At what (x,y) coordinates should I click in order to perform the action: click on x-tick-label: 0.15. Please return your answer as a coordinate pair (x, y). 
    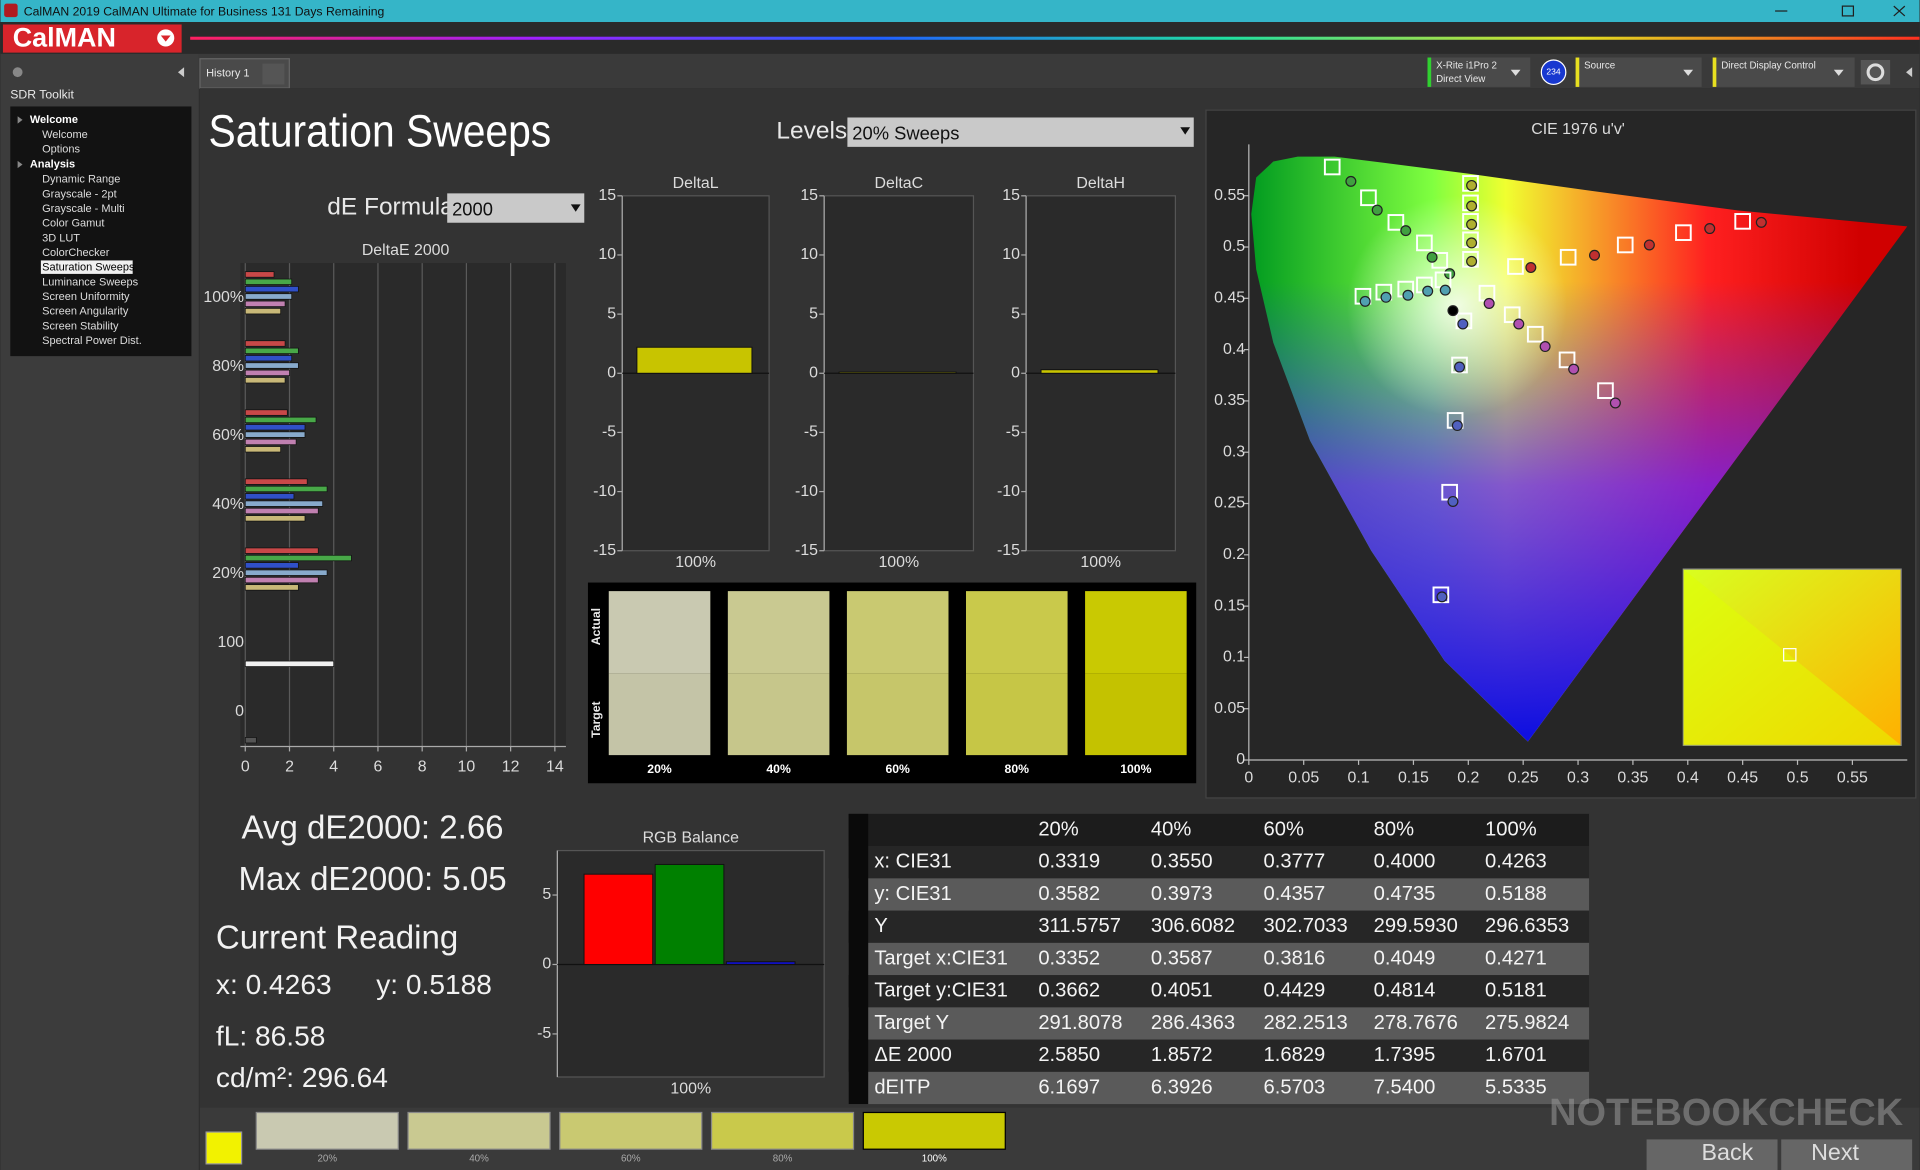
    Looking at the image, I should click on (1413, 778).